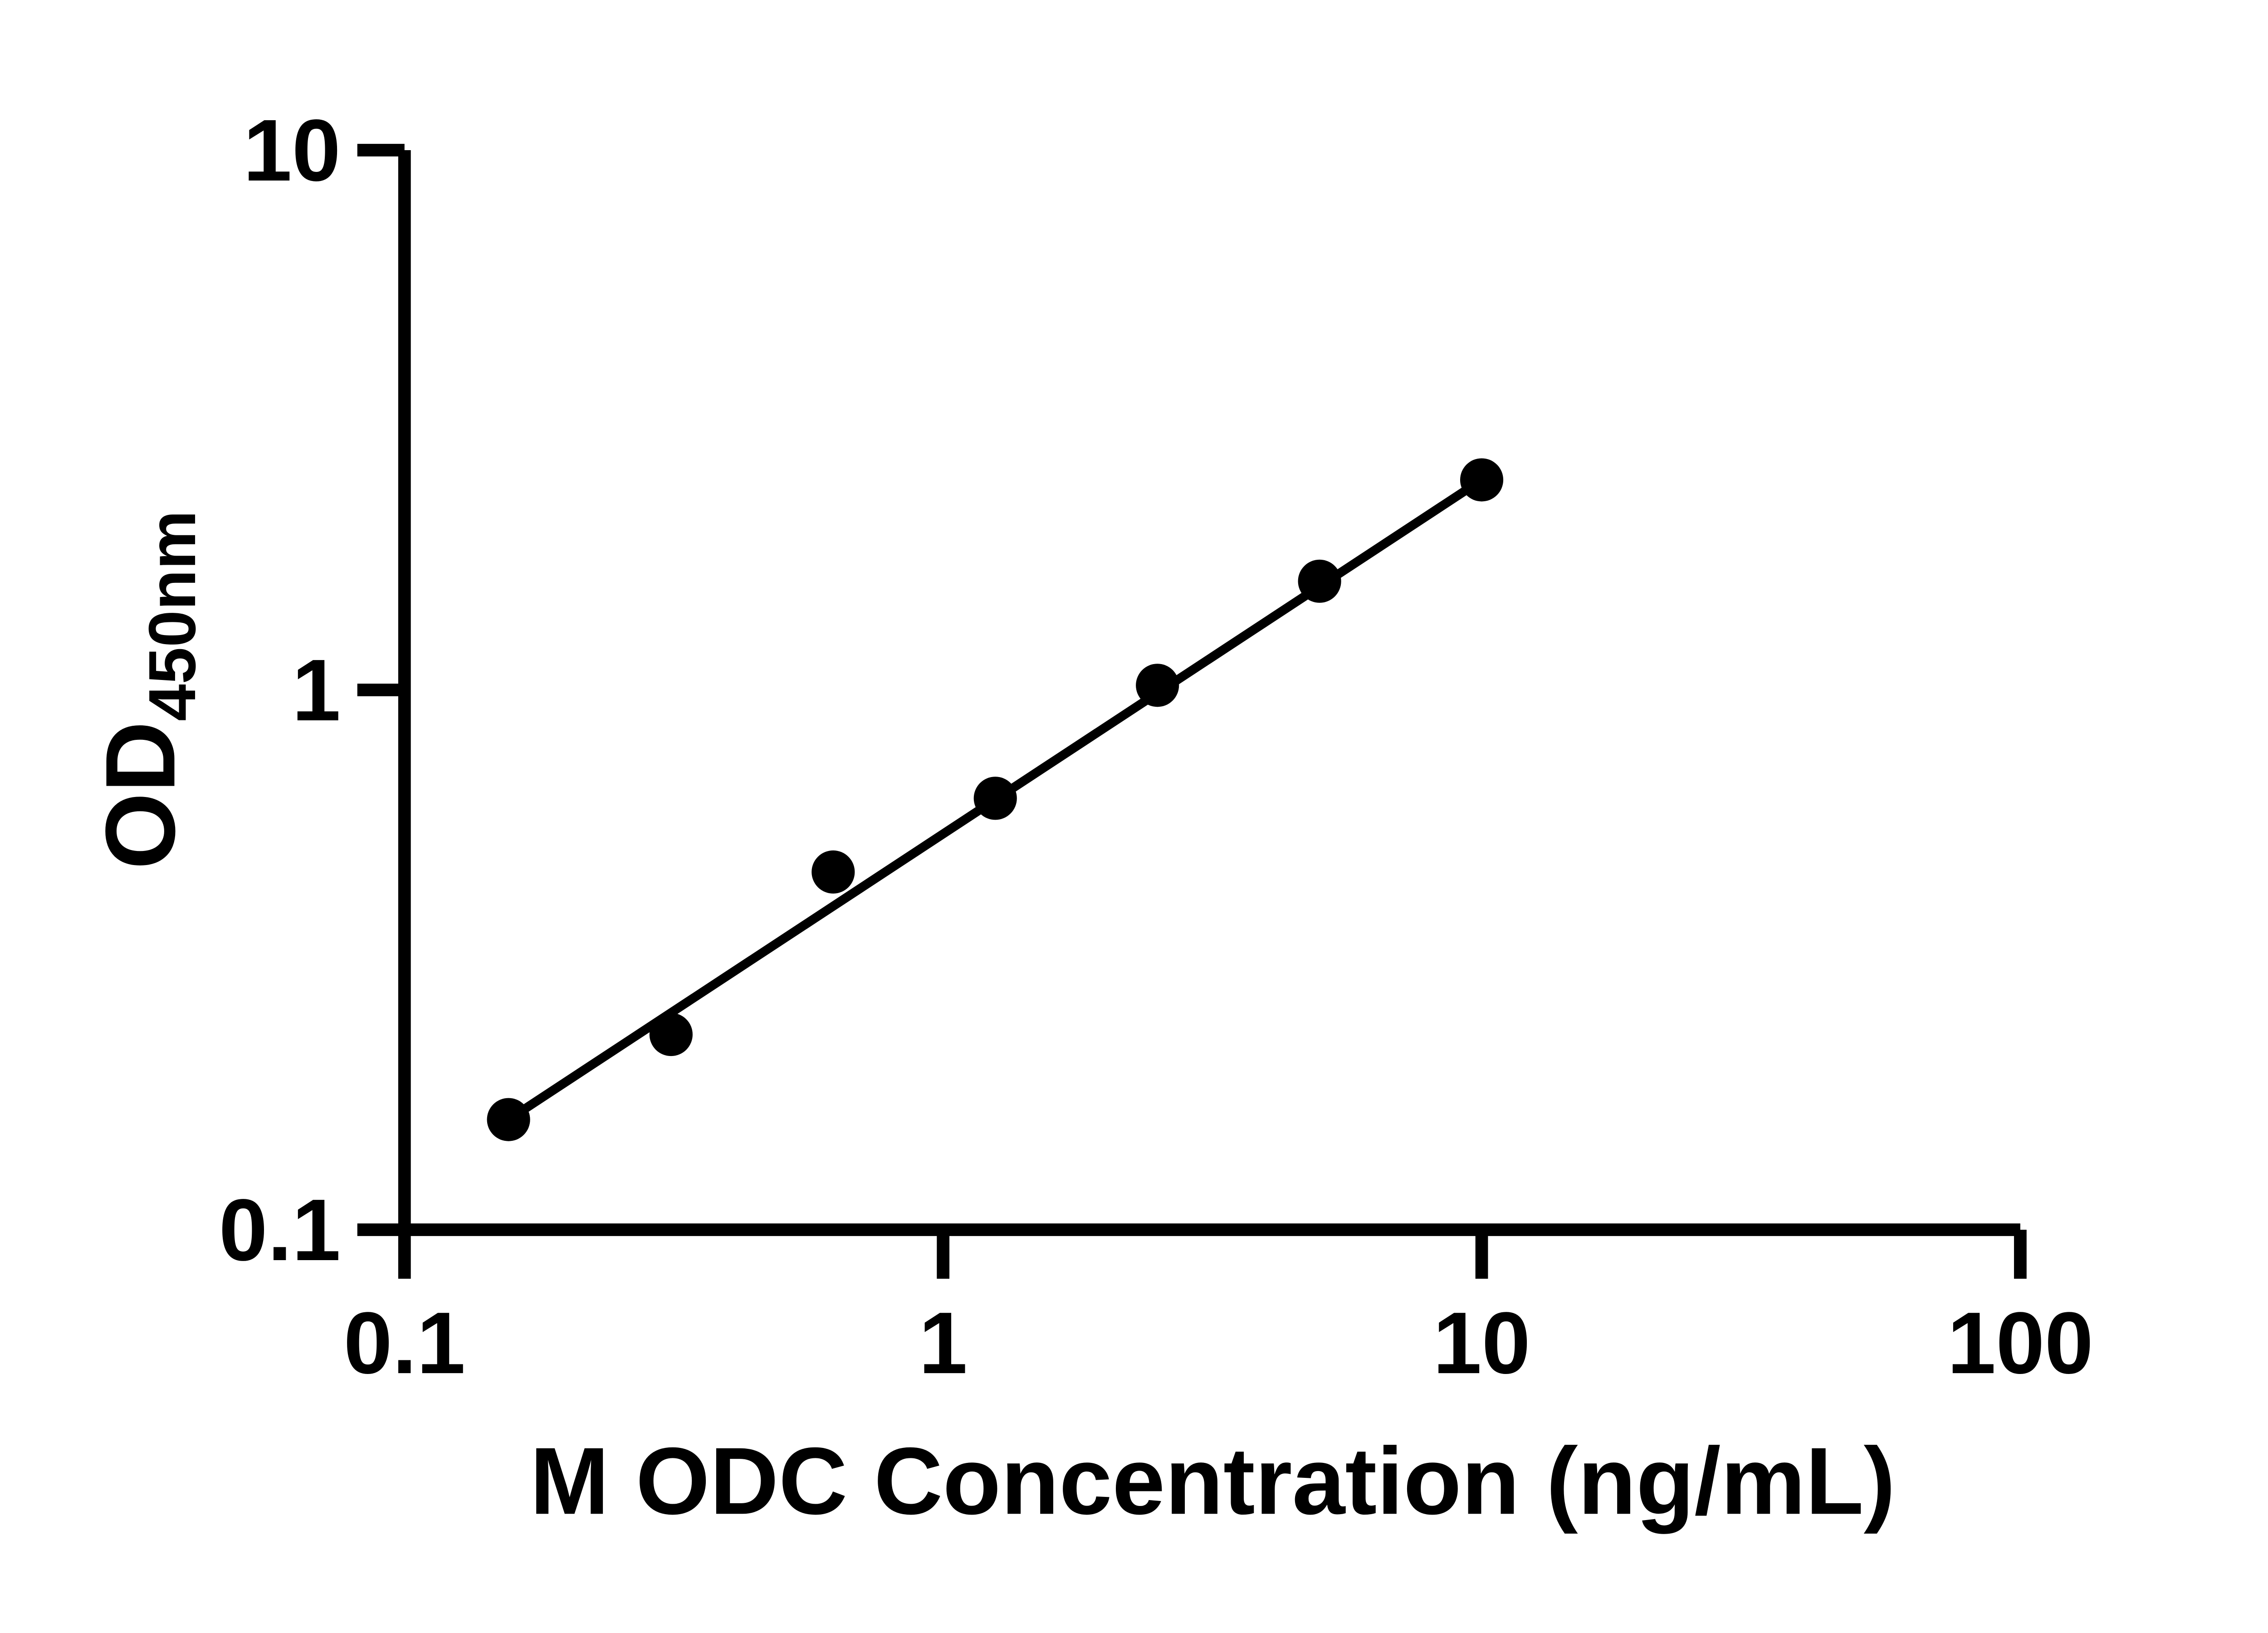 This screenshot has height=1633, width=2268. What do you see at coordinates (292, 150) in the screenshot?
I see `y-tick-label-10: 10` at bounding box center [292, 150].